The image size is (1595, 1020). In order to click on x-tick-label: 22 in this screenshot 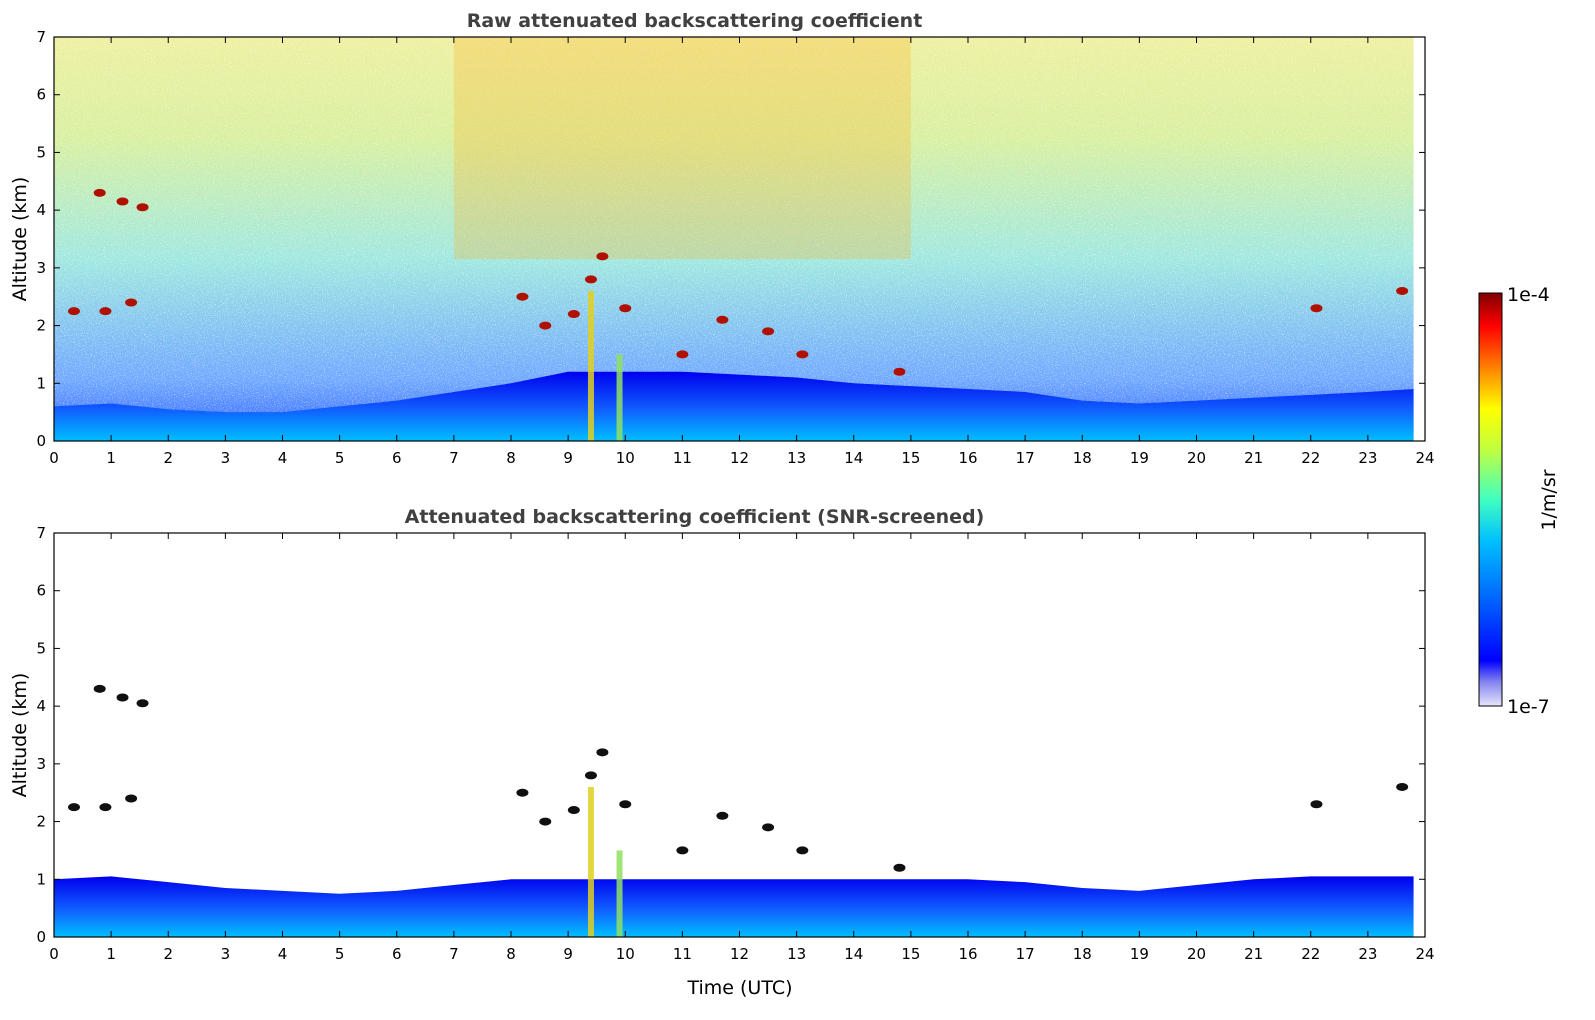, I will do `click(1310, 954)`.